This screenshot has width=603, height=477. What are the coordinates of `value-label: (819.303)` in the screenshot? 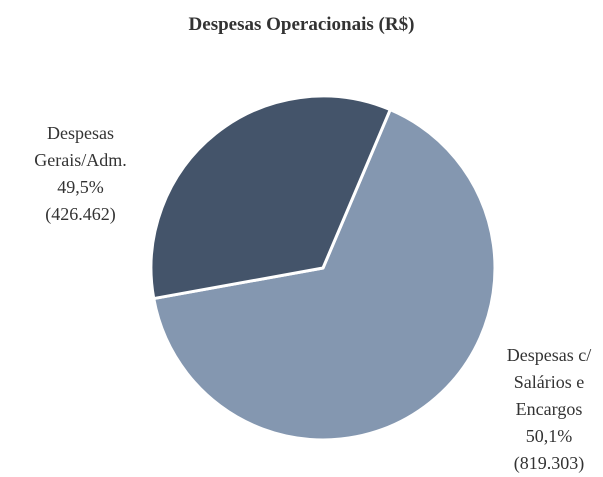 It's located at (549, 463).